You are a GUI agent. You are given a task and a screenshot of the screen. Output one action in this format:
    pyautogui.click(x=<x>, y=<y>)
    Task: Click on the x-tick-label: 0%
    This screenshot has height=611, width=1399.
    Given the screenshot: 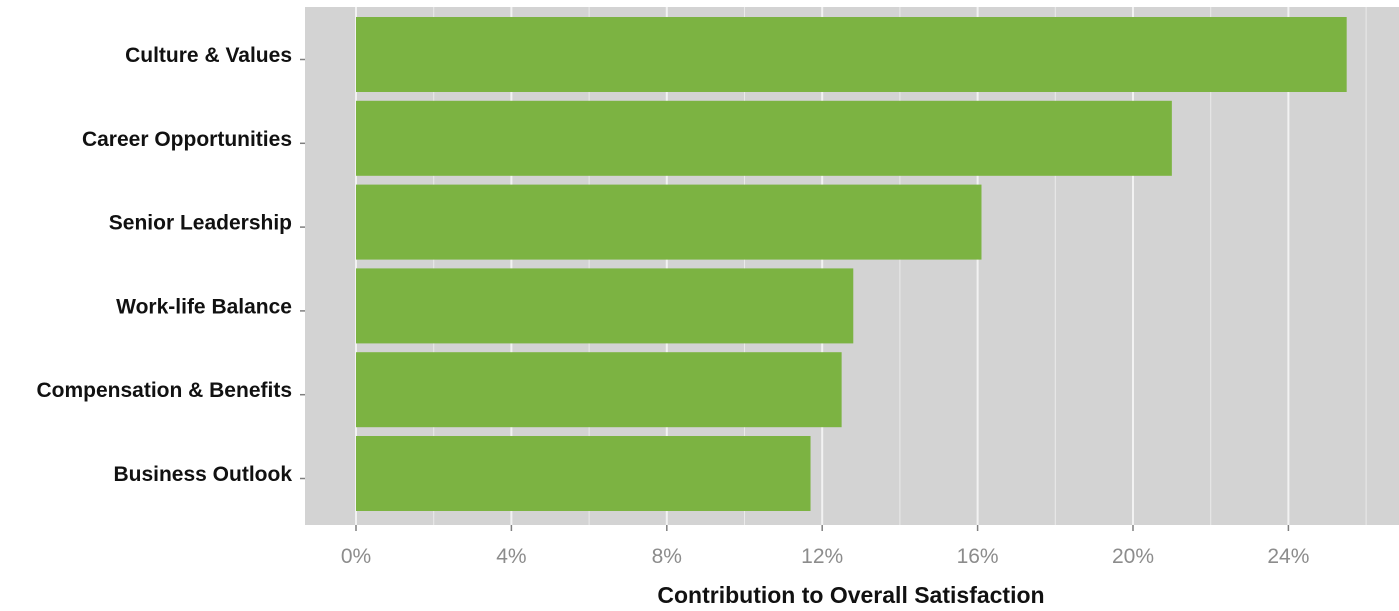 What is the action you would take?
    pyautogui.click(x=356, y=556)
    